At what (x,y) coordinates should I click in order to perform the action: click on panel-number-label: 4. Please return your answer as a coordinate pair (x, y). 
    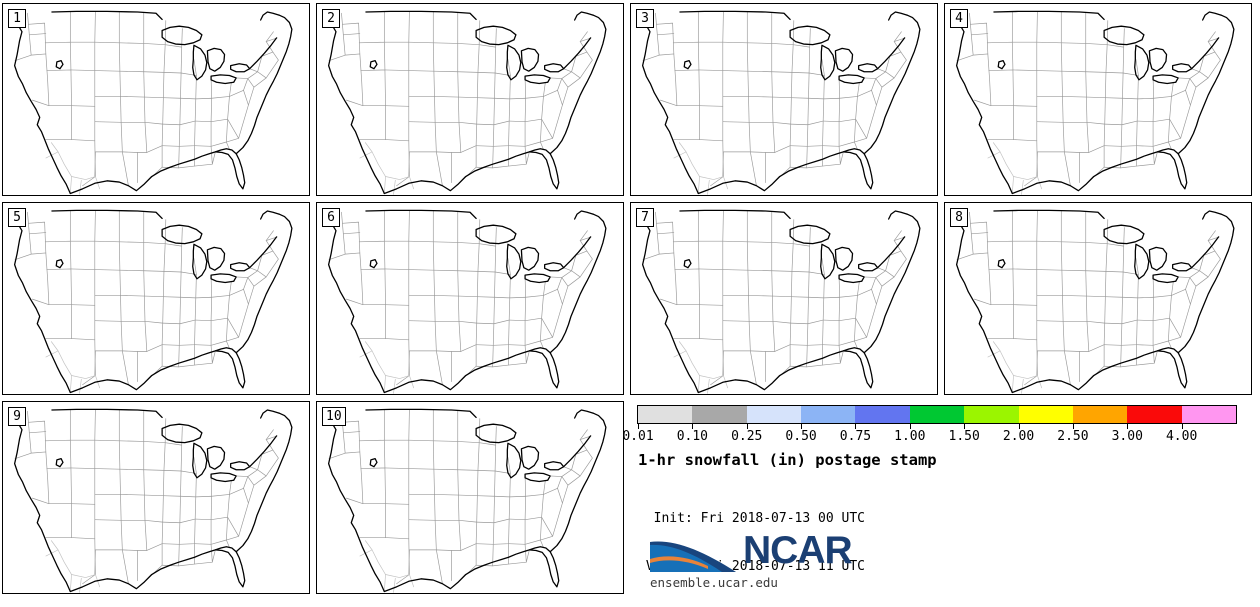
    Looking at the image, I should click on (959, 18).